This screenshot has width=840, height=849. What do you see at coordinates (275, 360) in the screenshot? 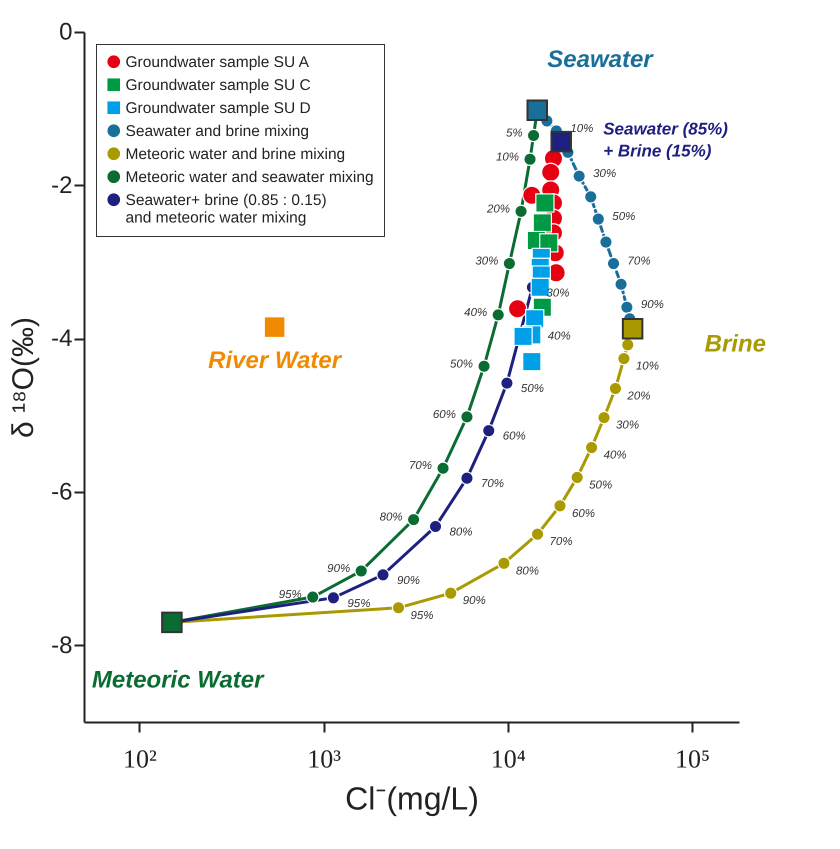
I see `series-label: River Water` at bounding box center [275, 360].